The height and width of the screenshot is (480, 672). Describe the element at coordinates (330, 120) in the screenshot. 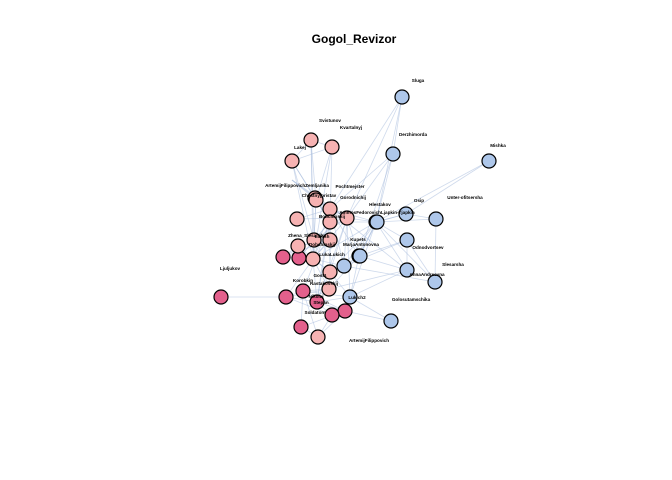

I see `node-label: Svistunov` at that location.